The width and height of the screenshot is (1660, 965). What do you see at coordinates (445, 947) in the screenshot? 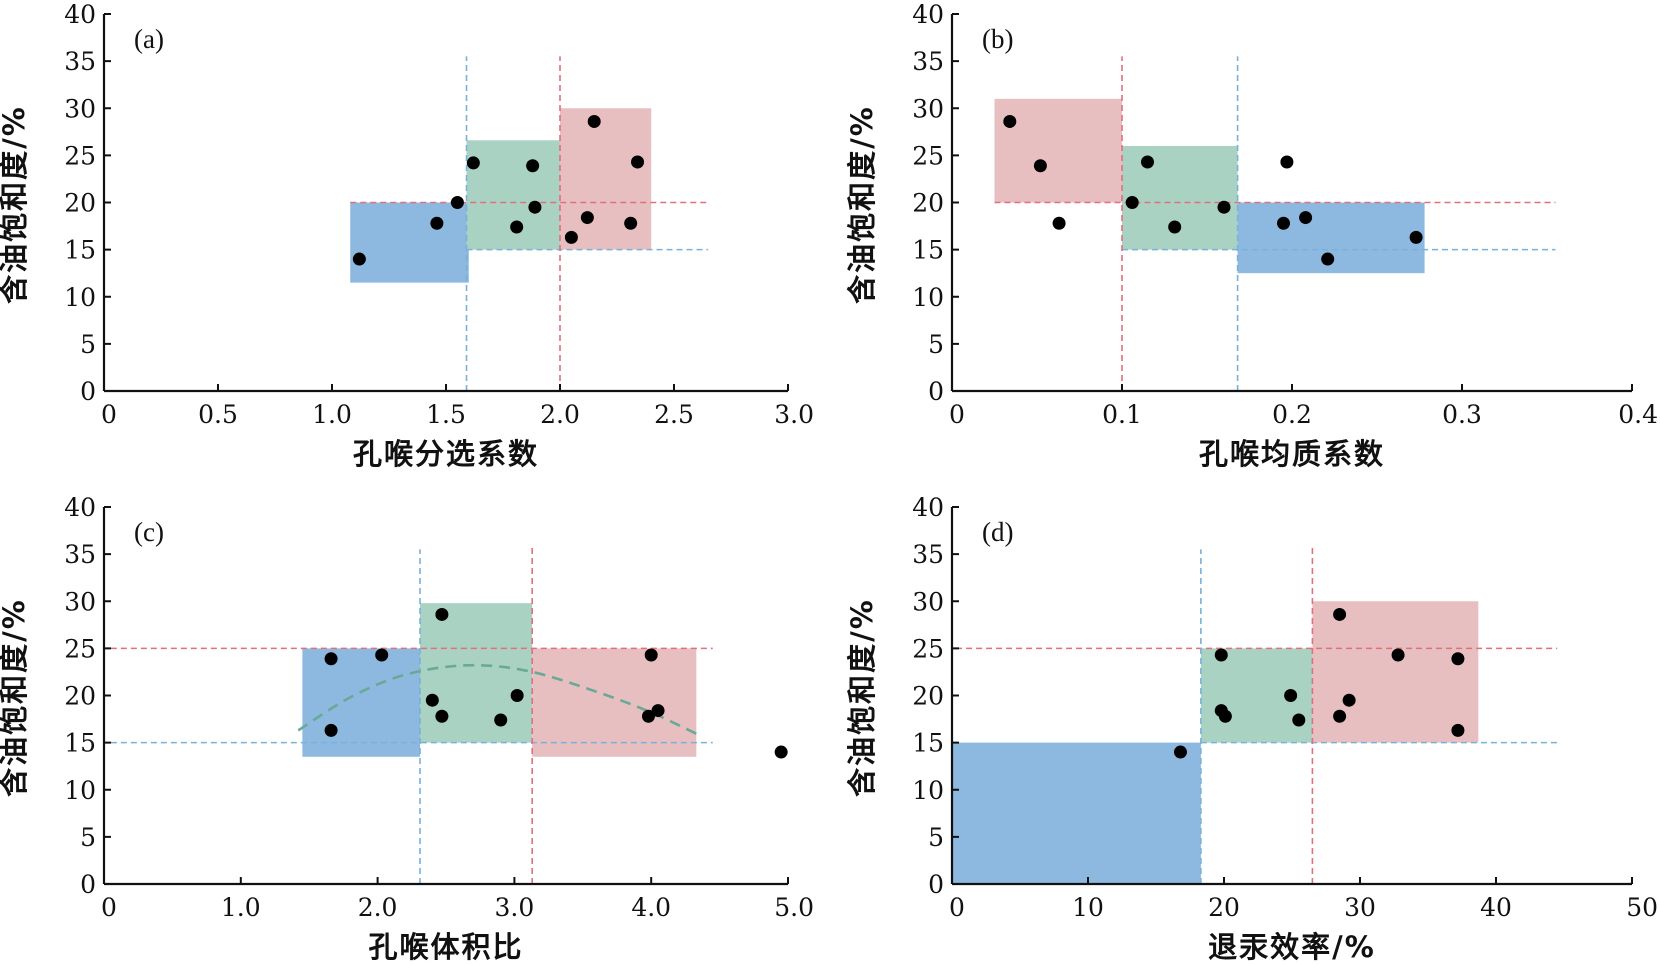
I see `x-axis-title: 孔喉体积比` at bounding box center [445, 947].